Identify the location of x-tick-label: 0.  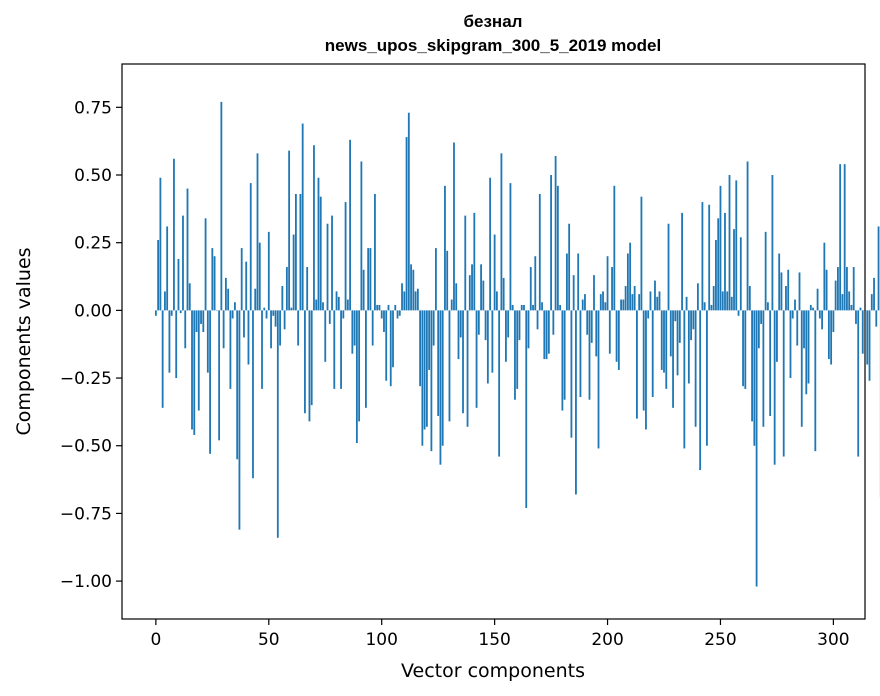
(155, 640).